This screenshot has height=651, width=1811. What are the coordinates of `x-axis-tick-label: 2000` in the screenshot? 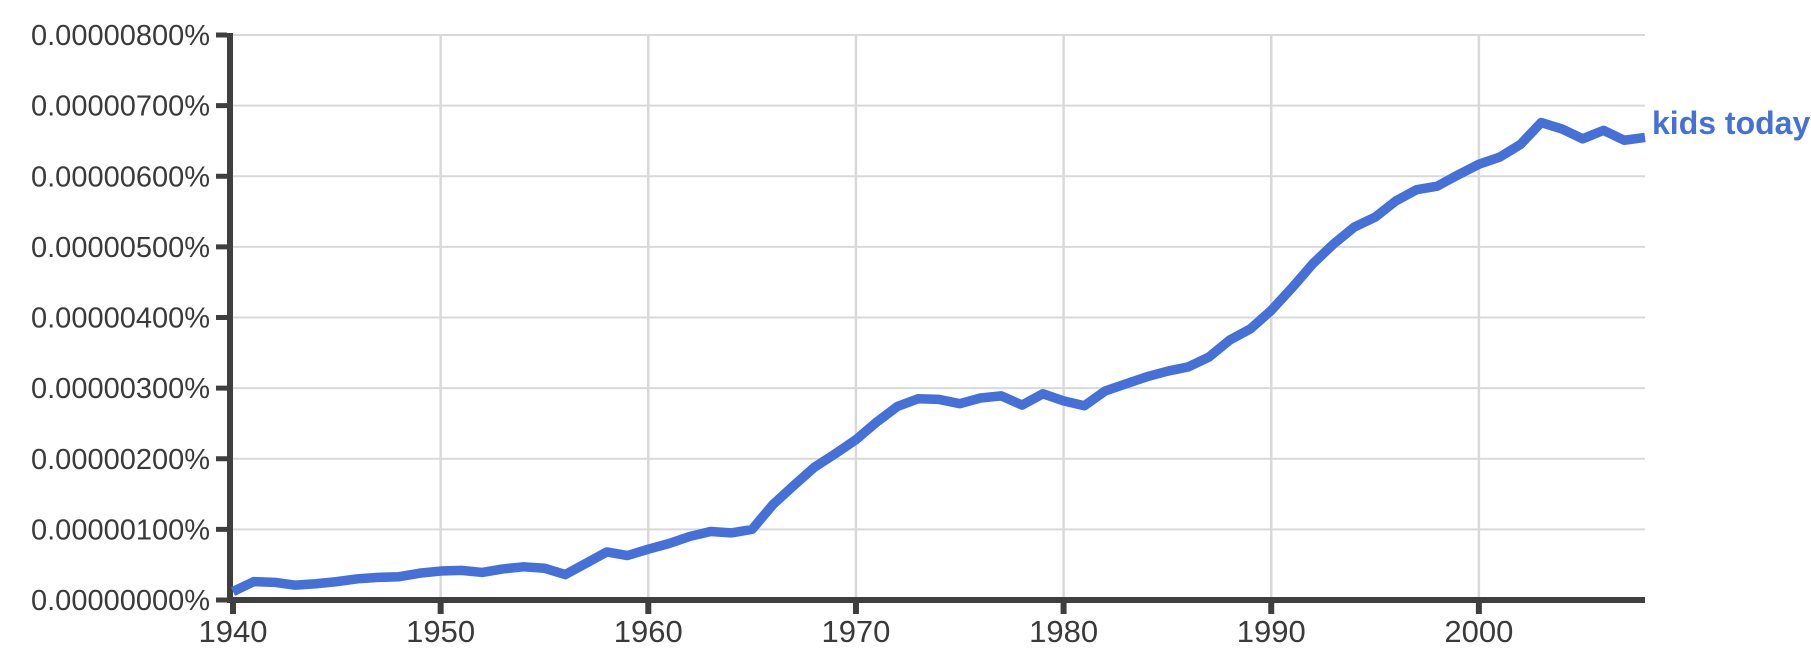 It's located at (1478, 631).